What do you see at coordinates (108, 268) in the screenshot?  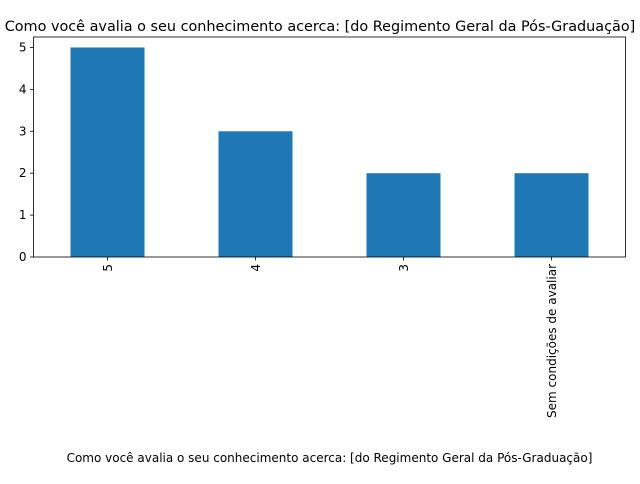 I see `x-tick-label-0: 5` at bounding box center [108, 268].